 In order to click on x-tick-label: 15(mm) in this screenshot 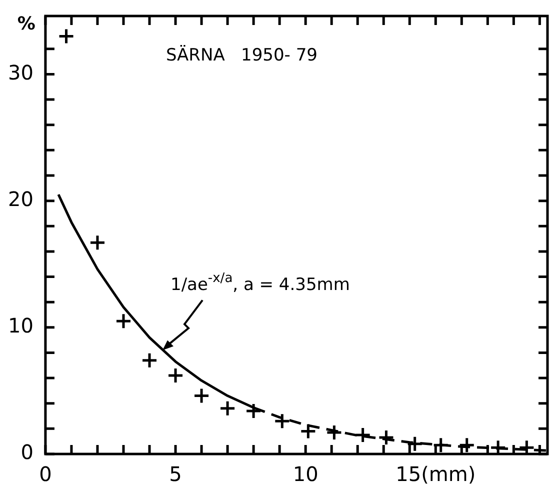, I will do `click(436, 474)`.